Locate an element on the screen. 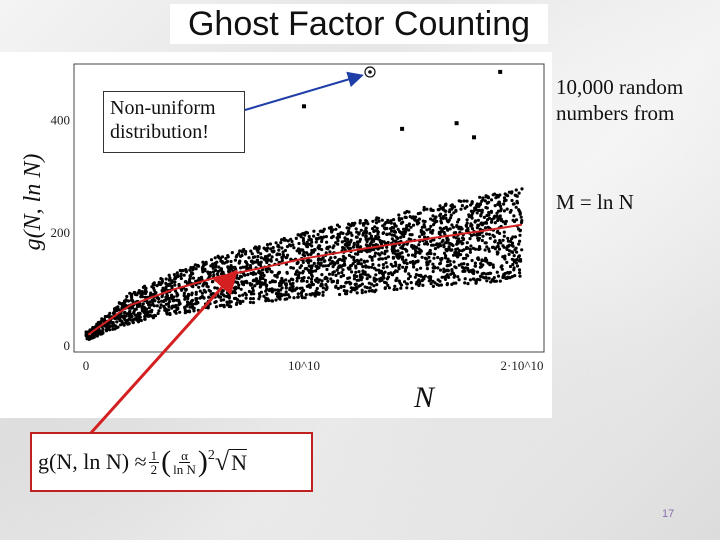  half-numerator: 1 is located at coordinates (154, 455).